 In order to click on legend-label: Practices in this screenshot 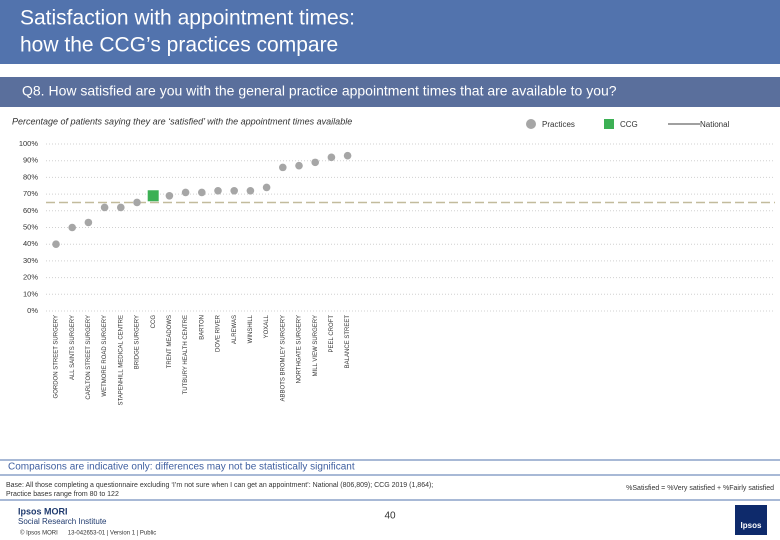, I will do `click(558, 124)`.